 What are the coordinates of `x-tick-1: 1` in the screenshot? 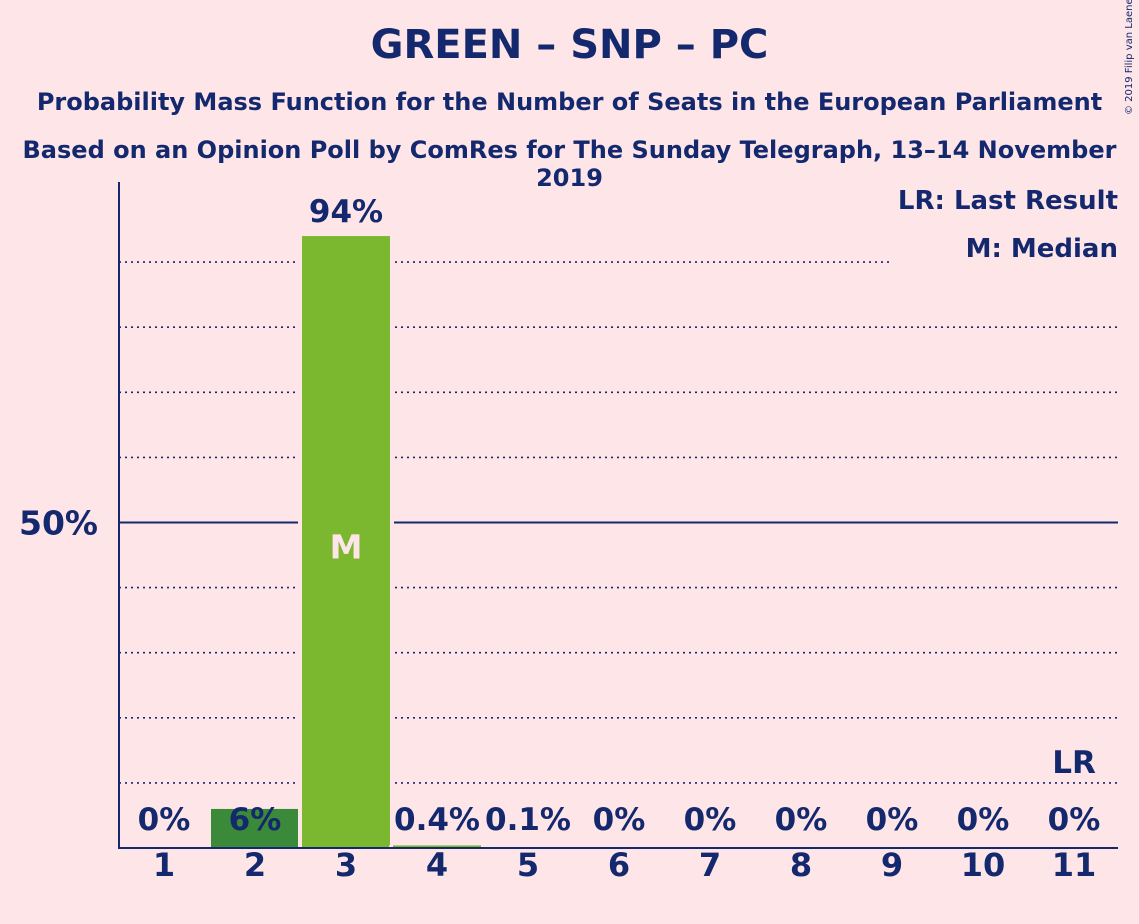 It's located at (164, 865).